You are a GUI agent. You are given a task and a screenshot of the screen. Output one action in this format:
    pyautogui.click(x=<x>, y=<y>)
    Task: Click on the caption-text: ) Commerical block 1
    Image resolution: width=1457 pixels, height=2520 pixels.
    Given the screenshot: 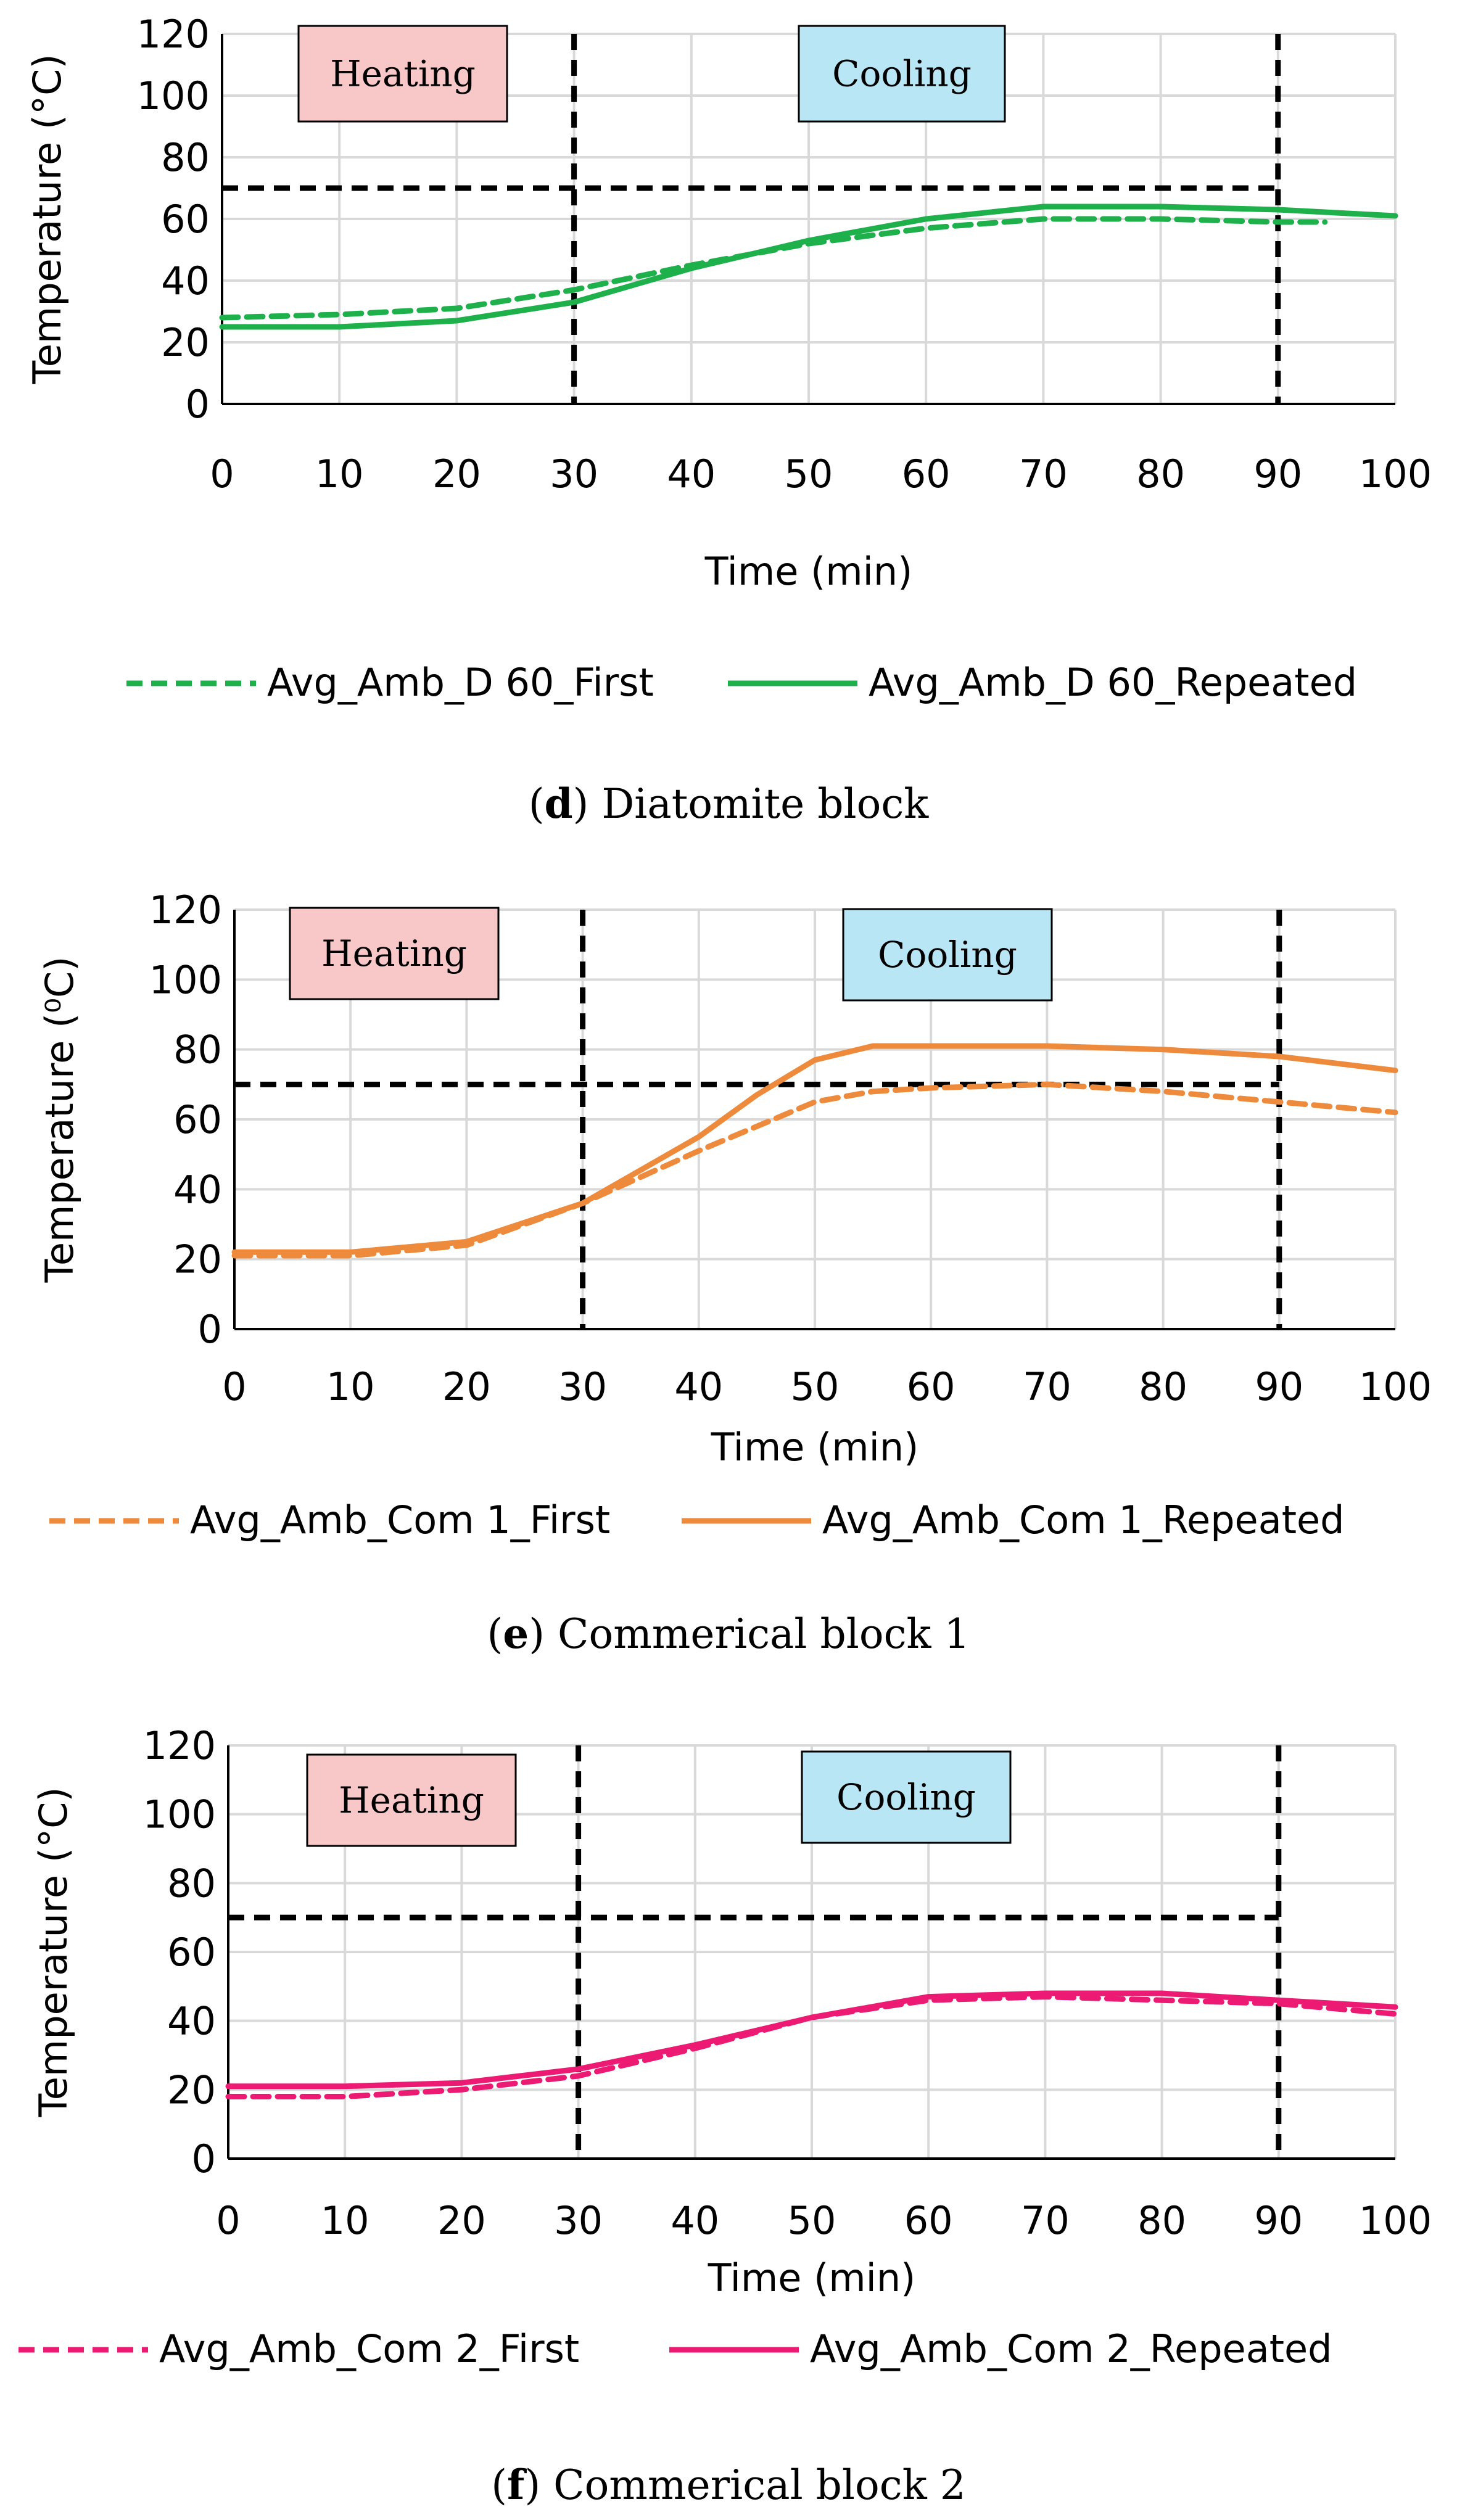 What is the action you would take?
    pyautogui.click(x=750, y=1634)
    